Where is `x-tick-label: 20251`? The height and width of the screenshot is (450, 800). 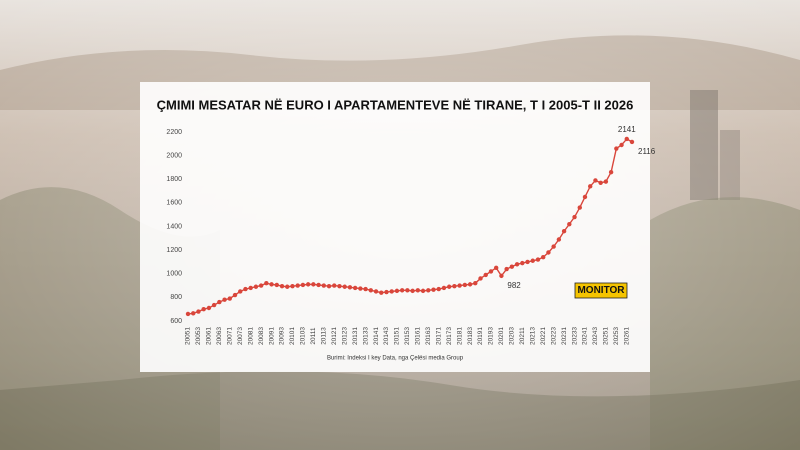
x-tick-label: 20251 is located at coordinates (606, 336).